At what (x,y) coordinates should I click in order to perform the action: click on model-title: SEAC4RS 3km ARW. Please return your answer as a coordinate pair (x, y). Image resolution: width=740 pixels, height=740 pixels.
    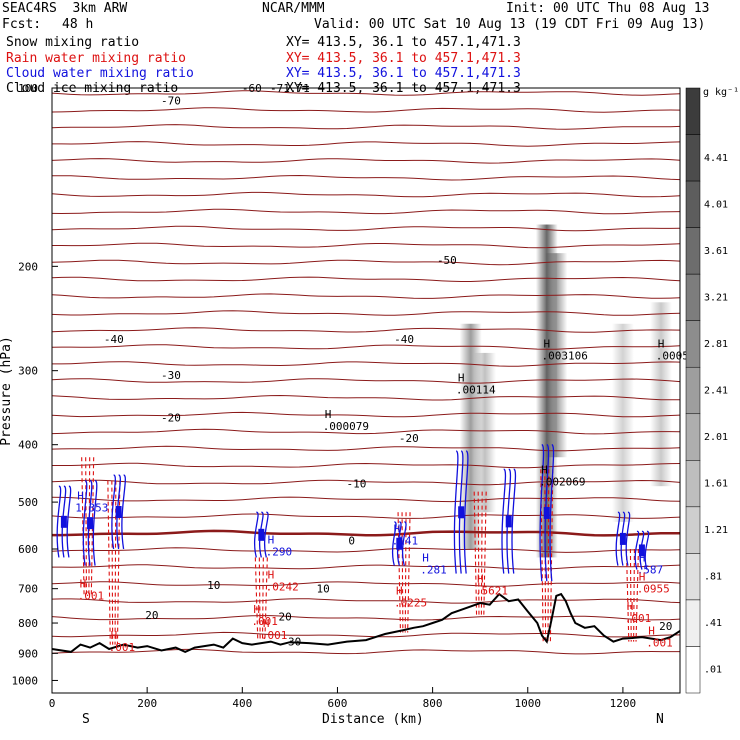
    Looking at the image, I should click on (65, 8).